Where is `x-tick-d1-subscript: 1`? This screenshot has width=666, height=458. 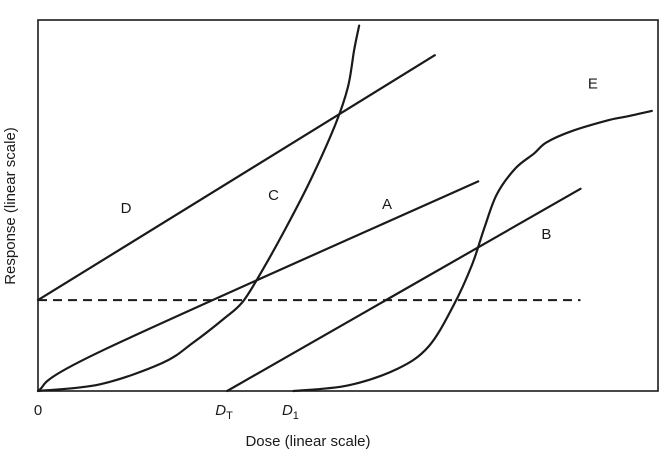 x-tick-d1-subscript: 1 is located at coordinates (296, 416).